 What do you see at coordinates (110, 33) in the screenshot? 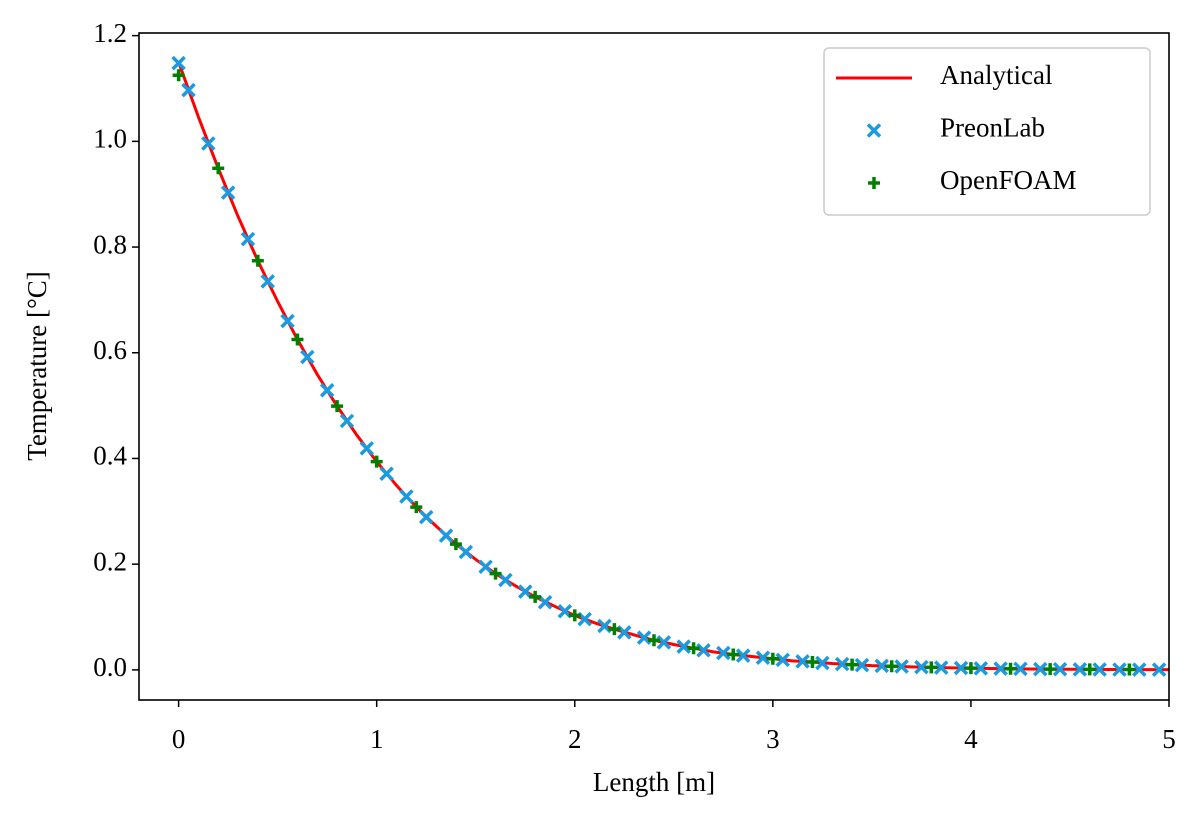
I see `y-tick-label: 1.2` at bounding box center [110, 33].